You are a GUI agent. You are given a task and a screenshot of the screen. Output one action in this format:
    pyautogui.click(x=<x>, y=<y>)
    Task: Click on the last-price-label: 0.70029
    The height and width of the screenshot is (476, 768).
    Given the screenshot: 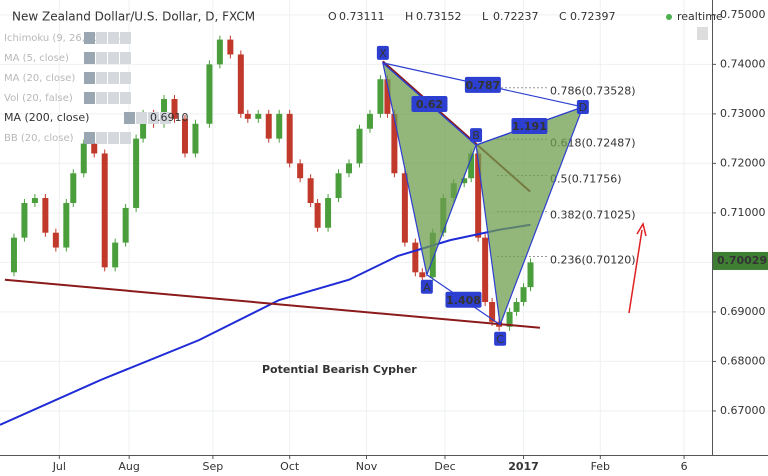 What is the action you would take?
    pyautogui.click(x=742, y=260)
    